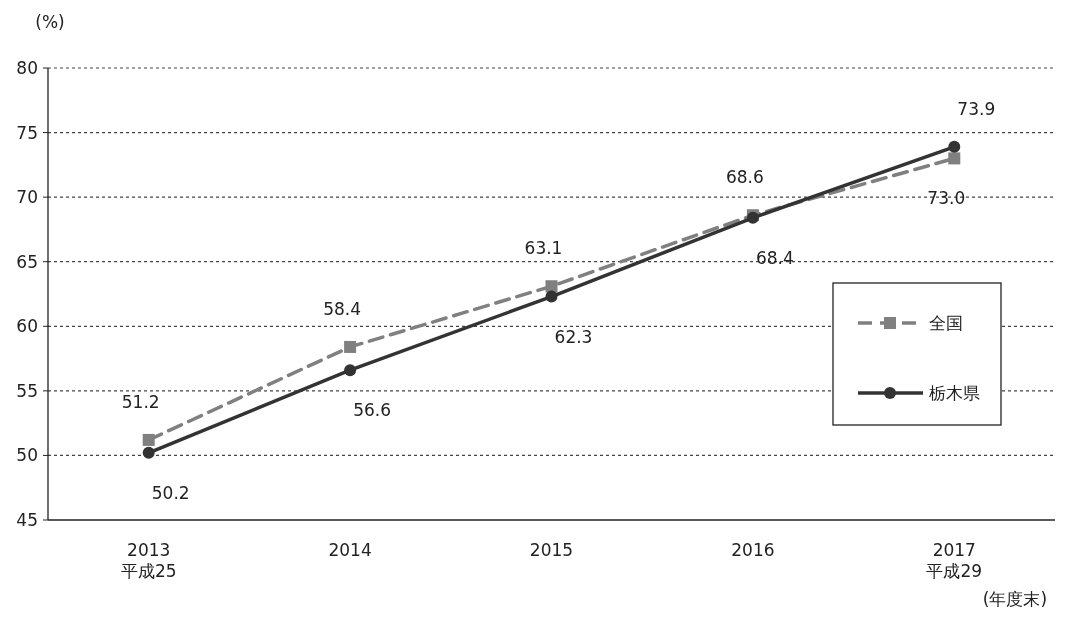 Image resolution: width=1069 pixels, height=618 pixels. What do you see at coordinates (27, 390) in the screenshot?
I see `y-tick-label: 55` at bounding box center [27, 390].